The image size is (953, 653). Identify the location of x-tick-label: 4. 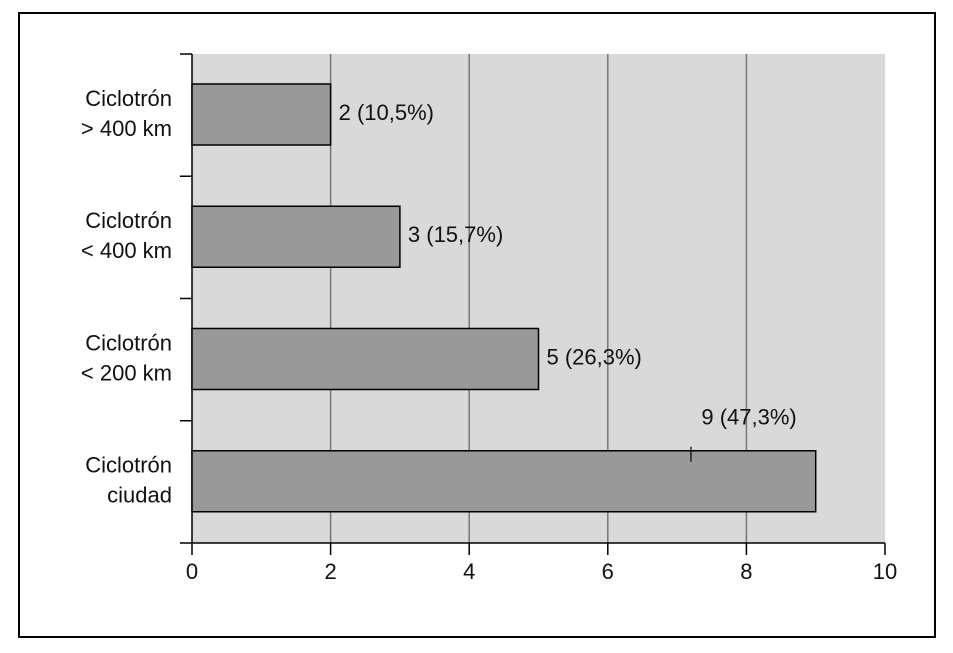
(469, 571).